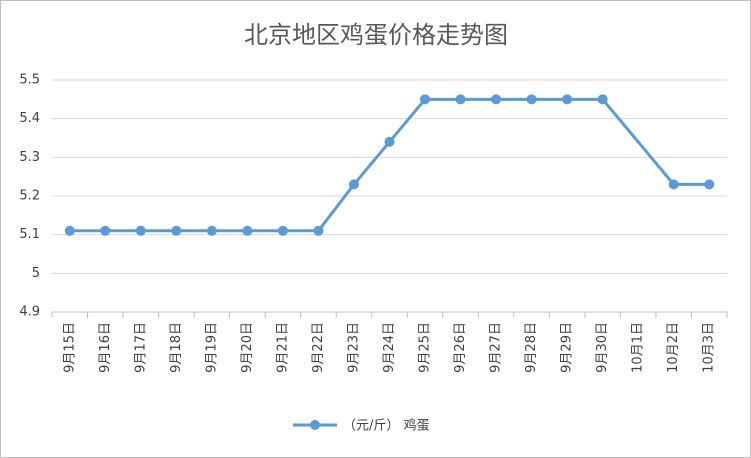  Describe the element at coordinates (318, 347) in the screenshot. I see `x-tick-label: 9月22日` at that location.